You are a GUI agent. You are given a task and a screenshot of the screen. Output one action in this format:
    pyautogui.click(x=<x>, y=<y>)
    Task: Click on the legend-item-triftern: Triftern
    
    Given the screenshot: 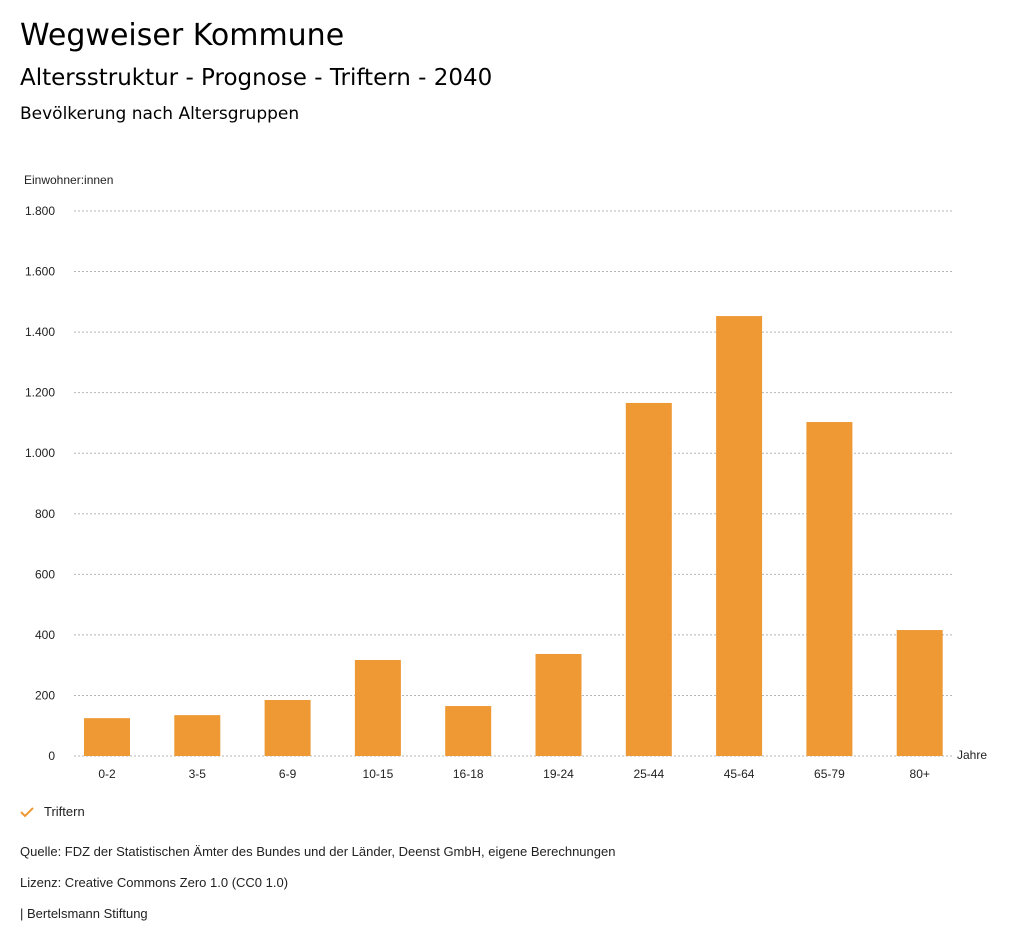 What is the action you would take?
    pyautogui.click(x=52, y=811)
    